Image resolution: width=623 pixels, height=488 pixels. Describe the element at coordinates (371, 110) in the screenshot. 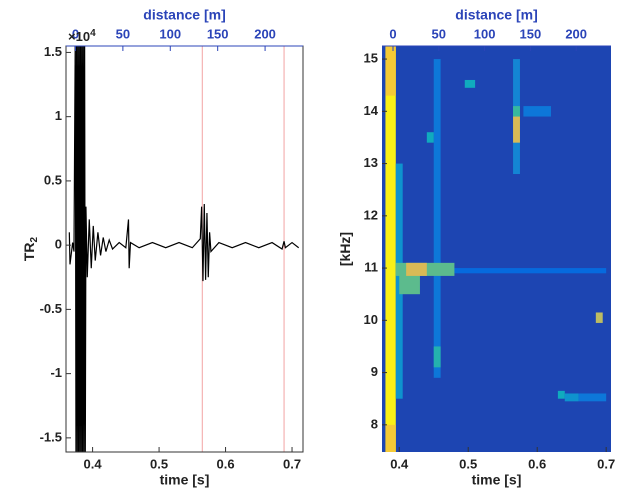

I see `y-tick-label: 14` at that location.